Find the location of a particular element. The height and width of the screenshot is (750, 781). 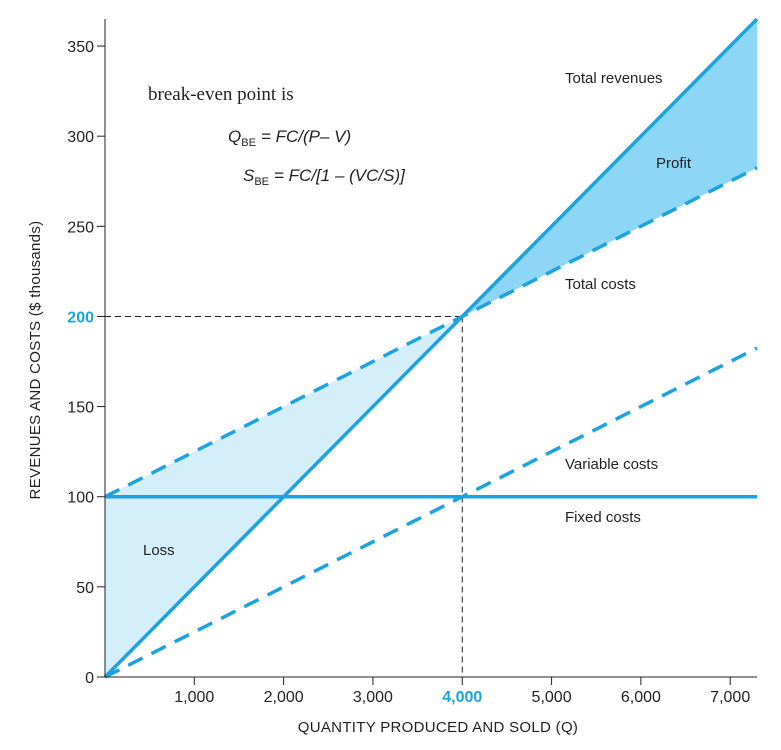

break-even-intro-text: break-even point is is located at coordinates (221, 94).